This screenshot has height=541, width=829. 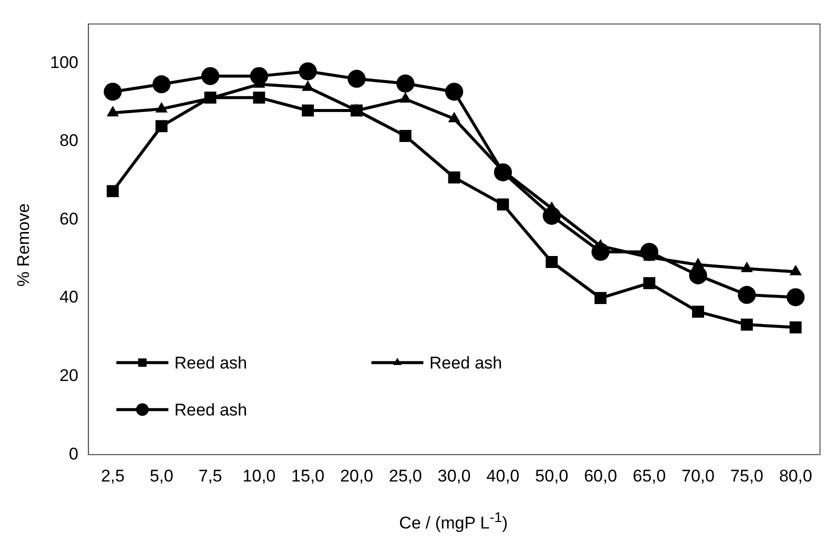 What do you see at coordinates (649, 476) in the screenshot?
I see `x-tick-label: 65,0` at bounding box center [649, 476].